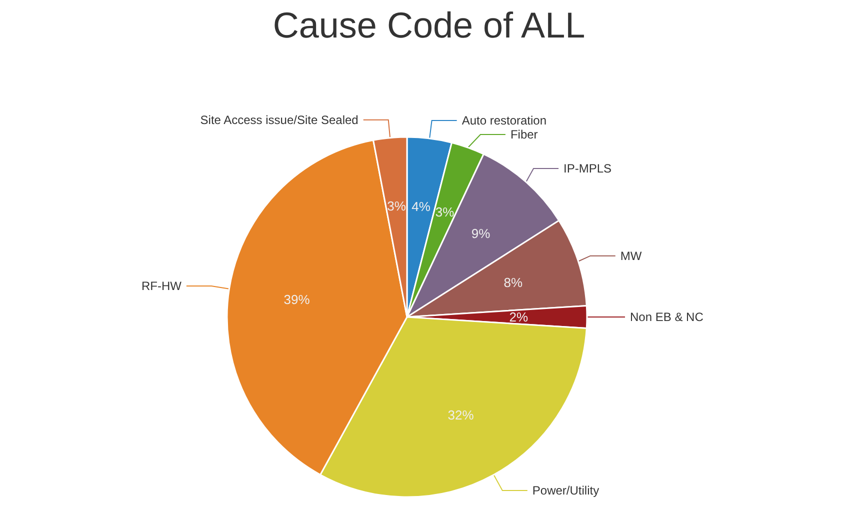 The height and width of the screenshot is (508, 858). Describe the element at coordinates (513, 282) in the screenshot. I see `data-label: 8%` at that location.